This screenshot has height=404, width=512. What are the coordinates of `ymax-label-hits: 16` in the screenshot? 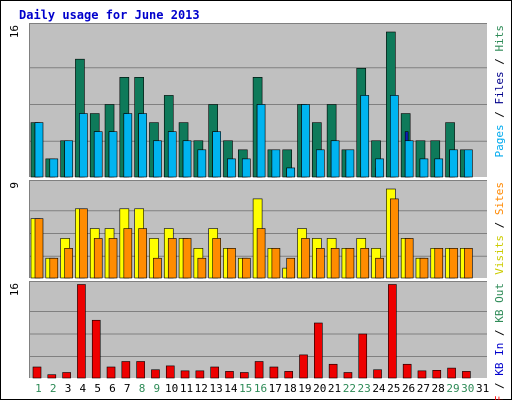 It's located at (14, 31).